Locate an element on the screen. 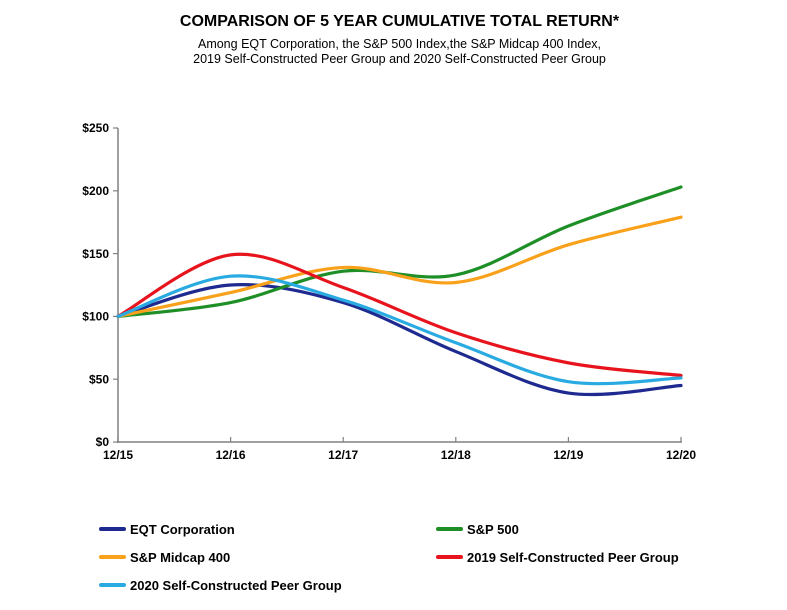 Image resolution: width=787 pixels, height=610 pixels. y-tick-label: $150 is located at coordinates (95, 254).